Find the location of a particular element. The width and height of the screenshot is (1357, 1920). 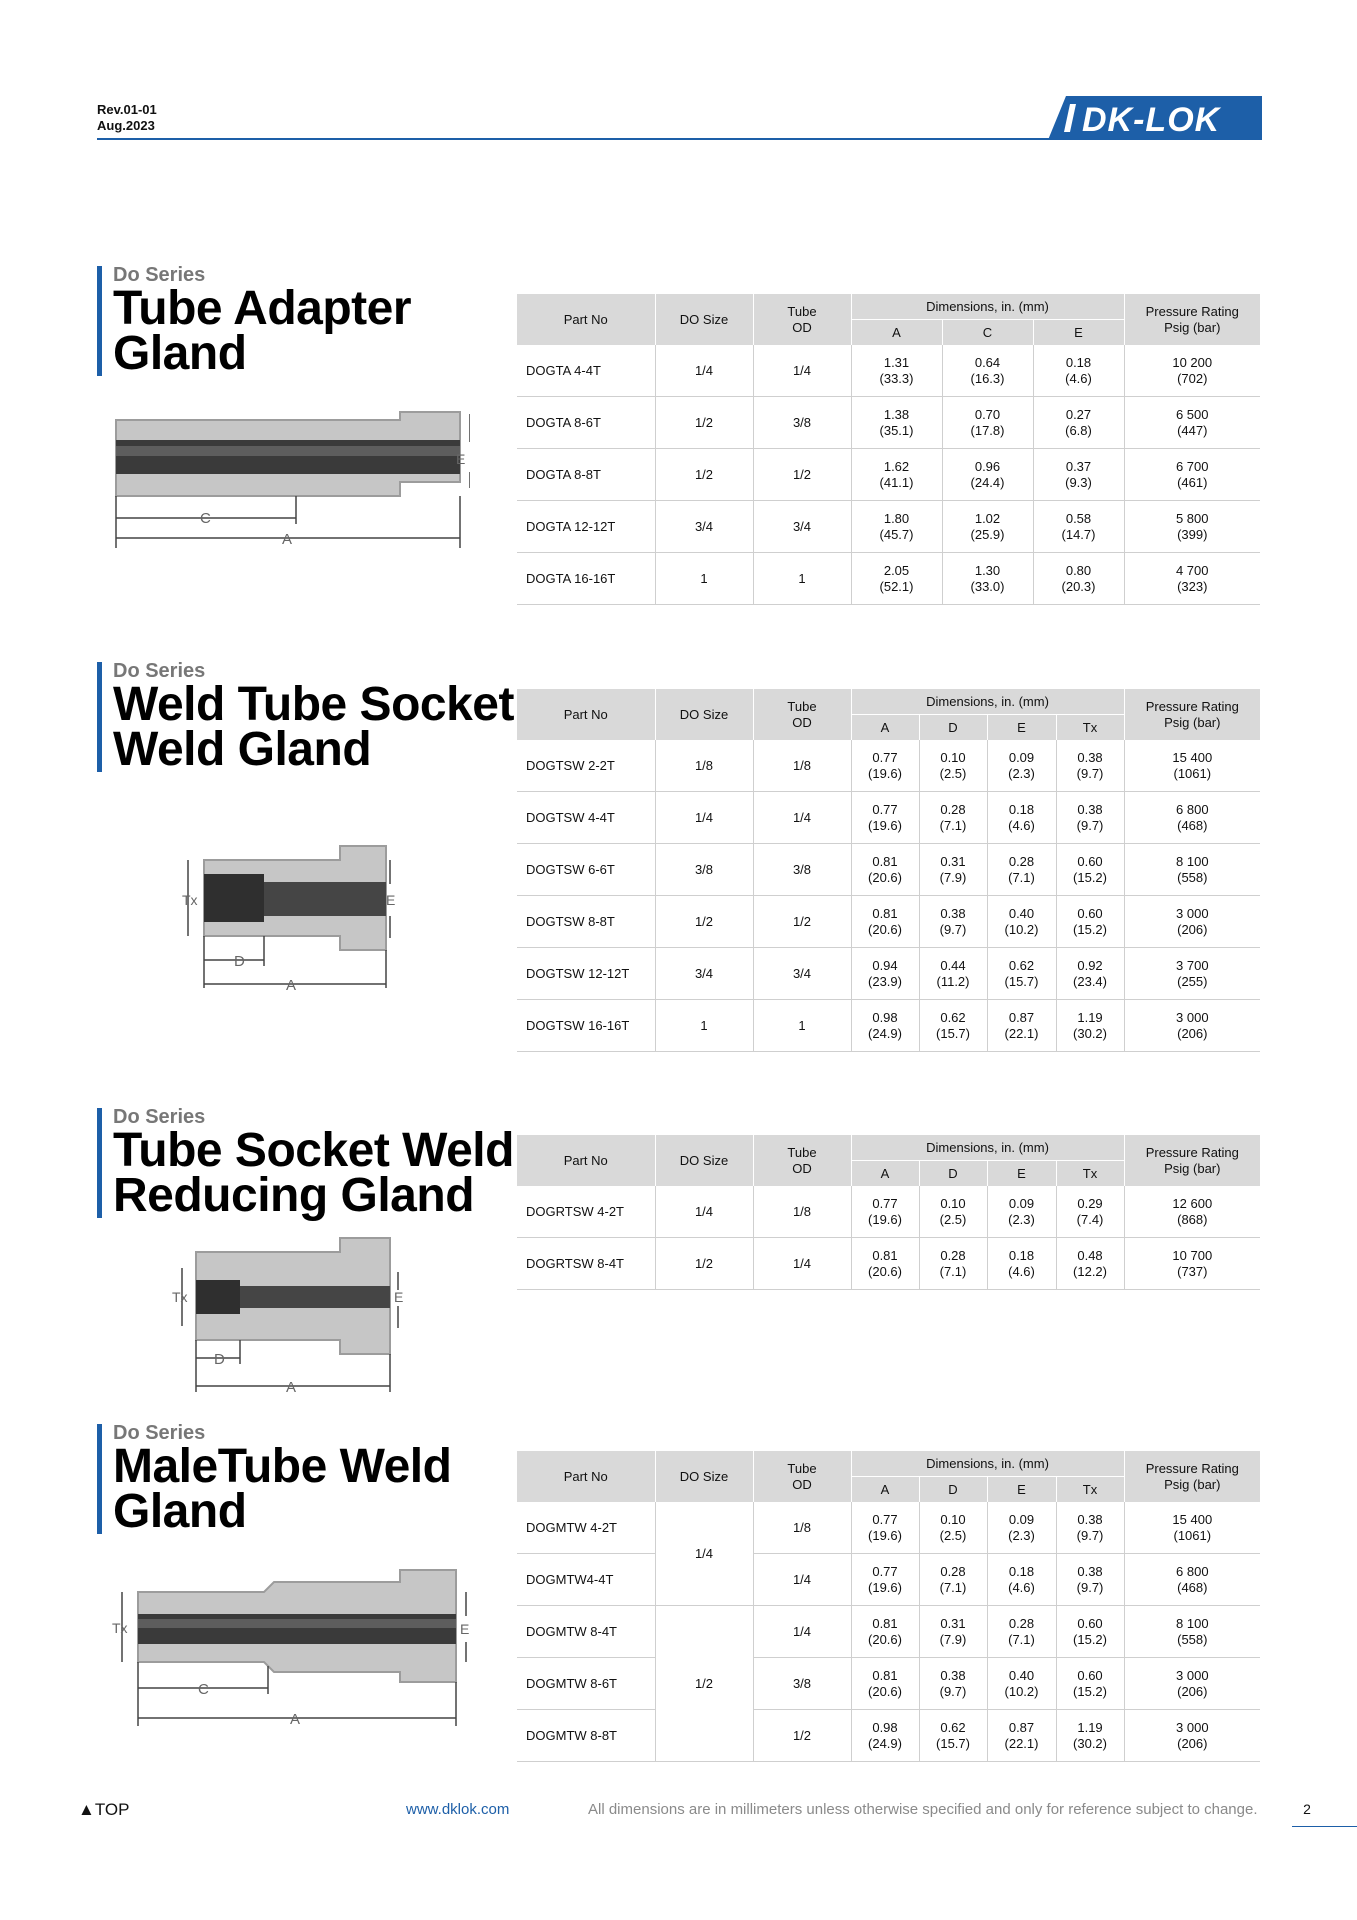

dimension-cell-d: 0.44 (11.2) is located at coordinates (953, 973).